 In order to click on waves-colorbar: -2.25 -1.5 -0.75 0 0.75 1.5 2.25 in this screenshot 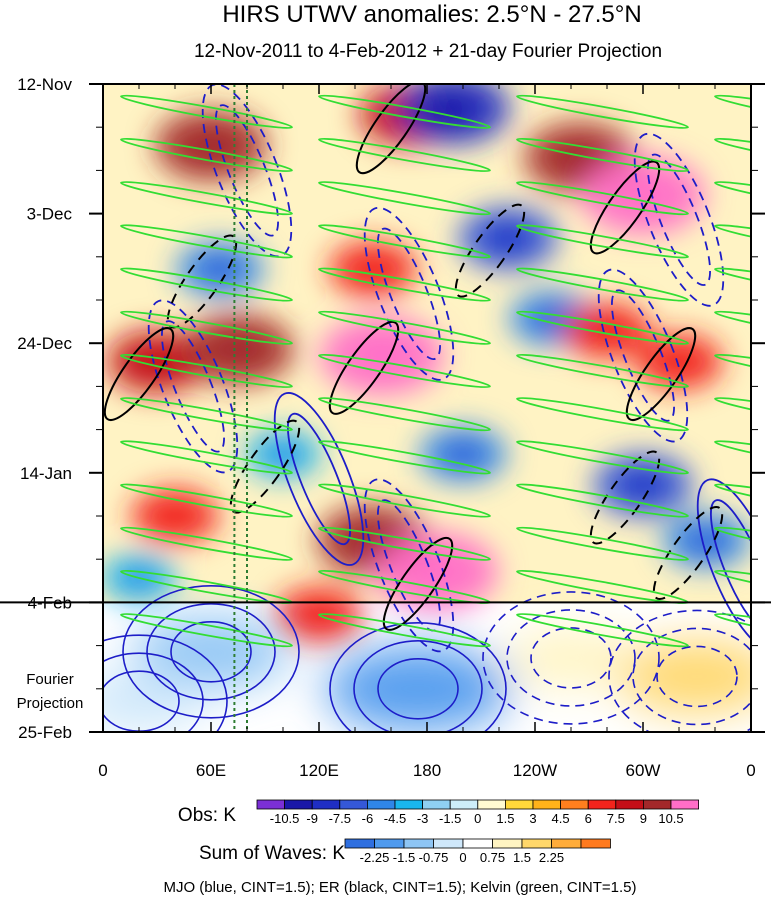, I will do `click(477, 851)`.